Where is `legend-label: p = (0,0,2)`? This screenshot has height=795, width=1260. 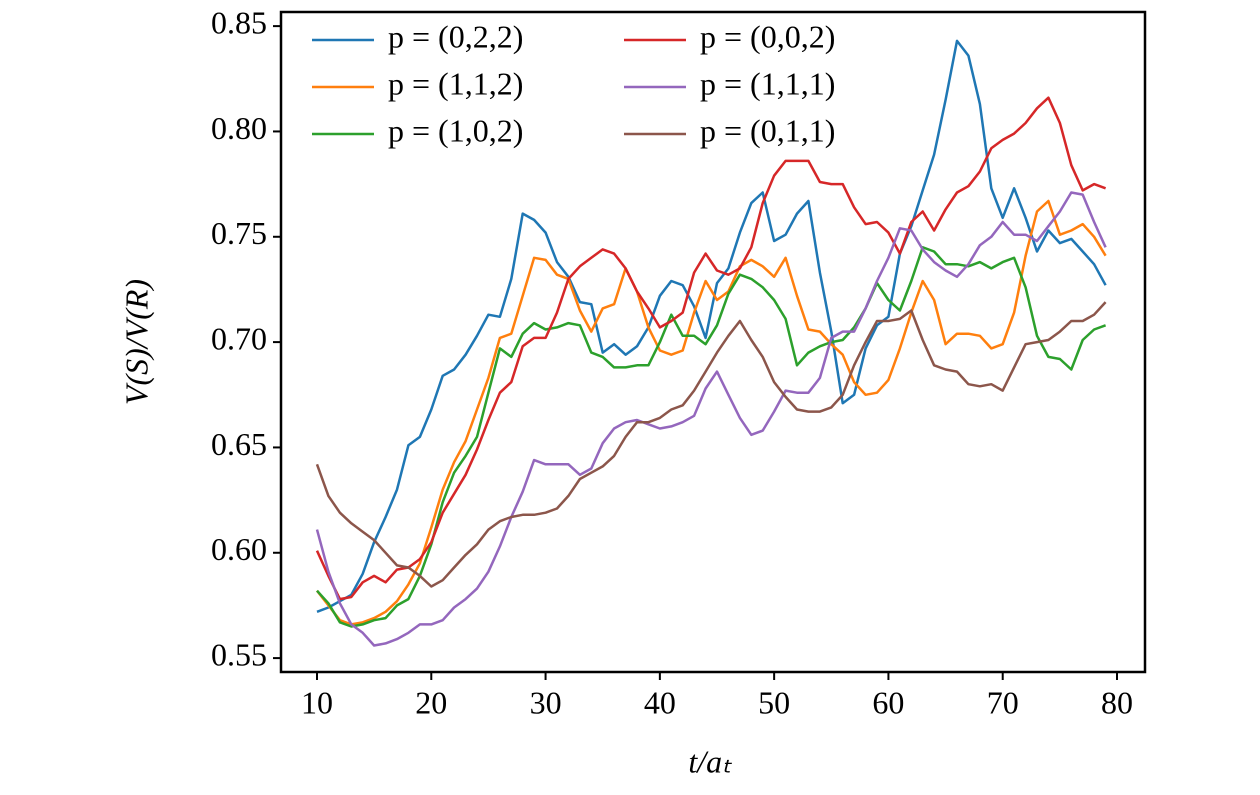
legend-label: p = (0,0,2) is located at coordinates (767, 36).